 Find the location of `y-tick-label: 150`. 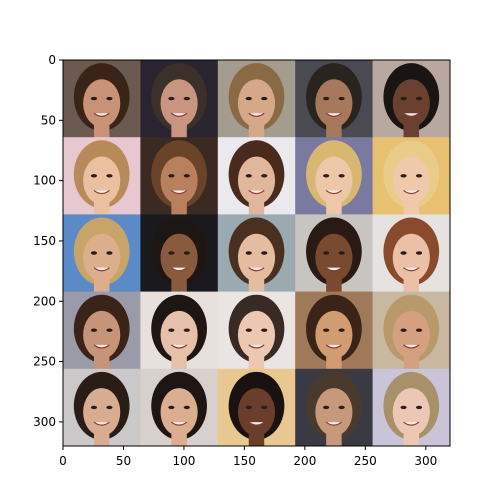

y-tick-label: 150 is located at coordinates (44, 241).